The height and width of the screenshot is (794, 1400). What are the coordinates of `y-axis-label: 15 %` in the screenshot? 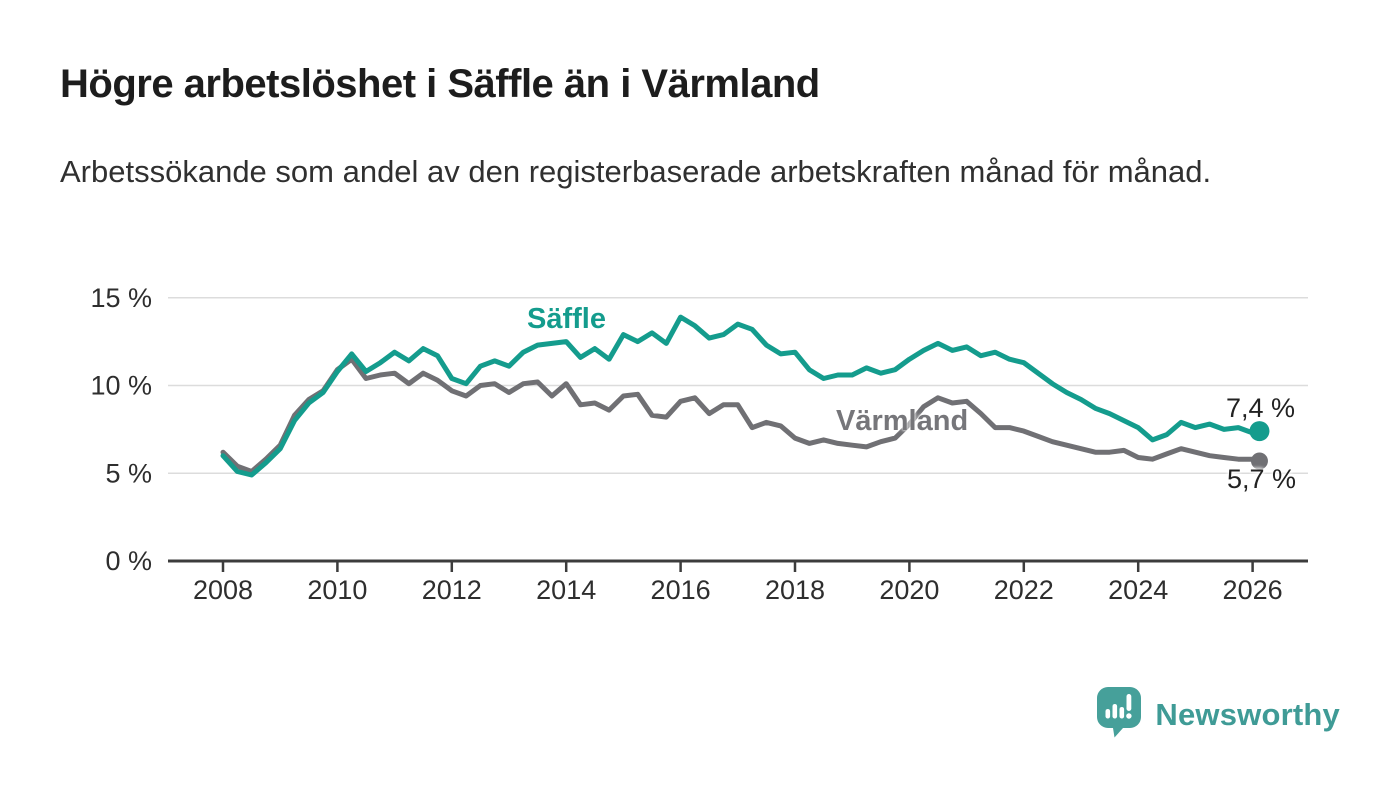 It's located at (121, 298).